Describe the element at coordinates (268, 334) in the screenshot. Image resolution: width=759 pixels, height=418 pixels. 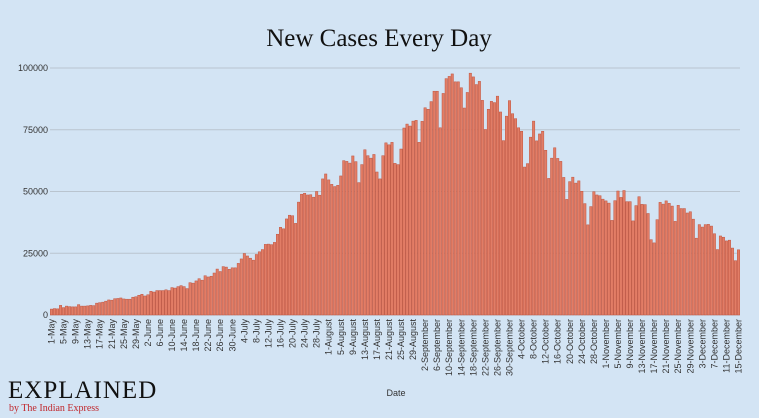
I see `x-tick-label: 12-July` at that location.